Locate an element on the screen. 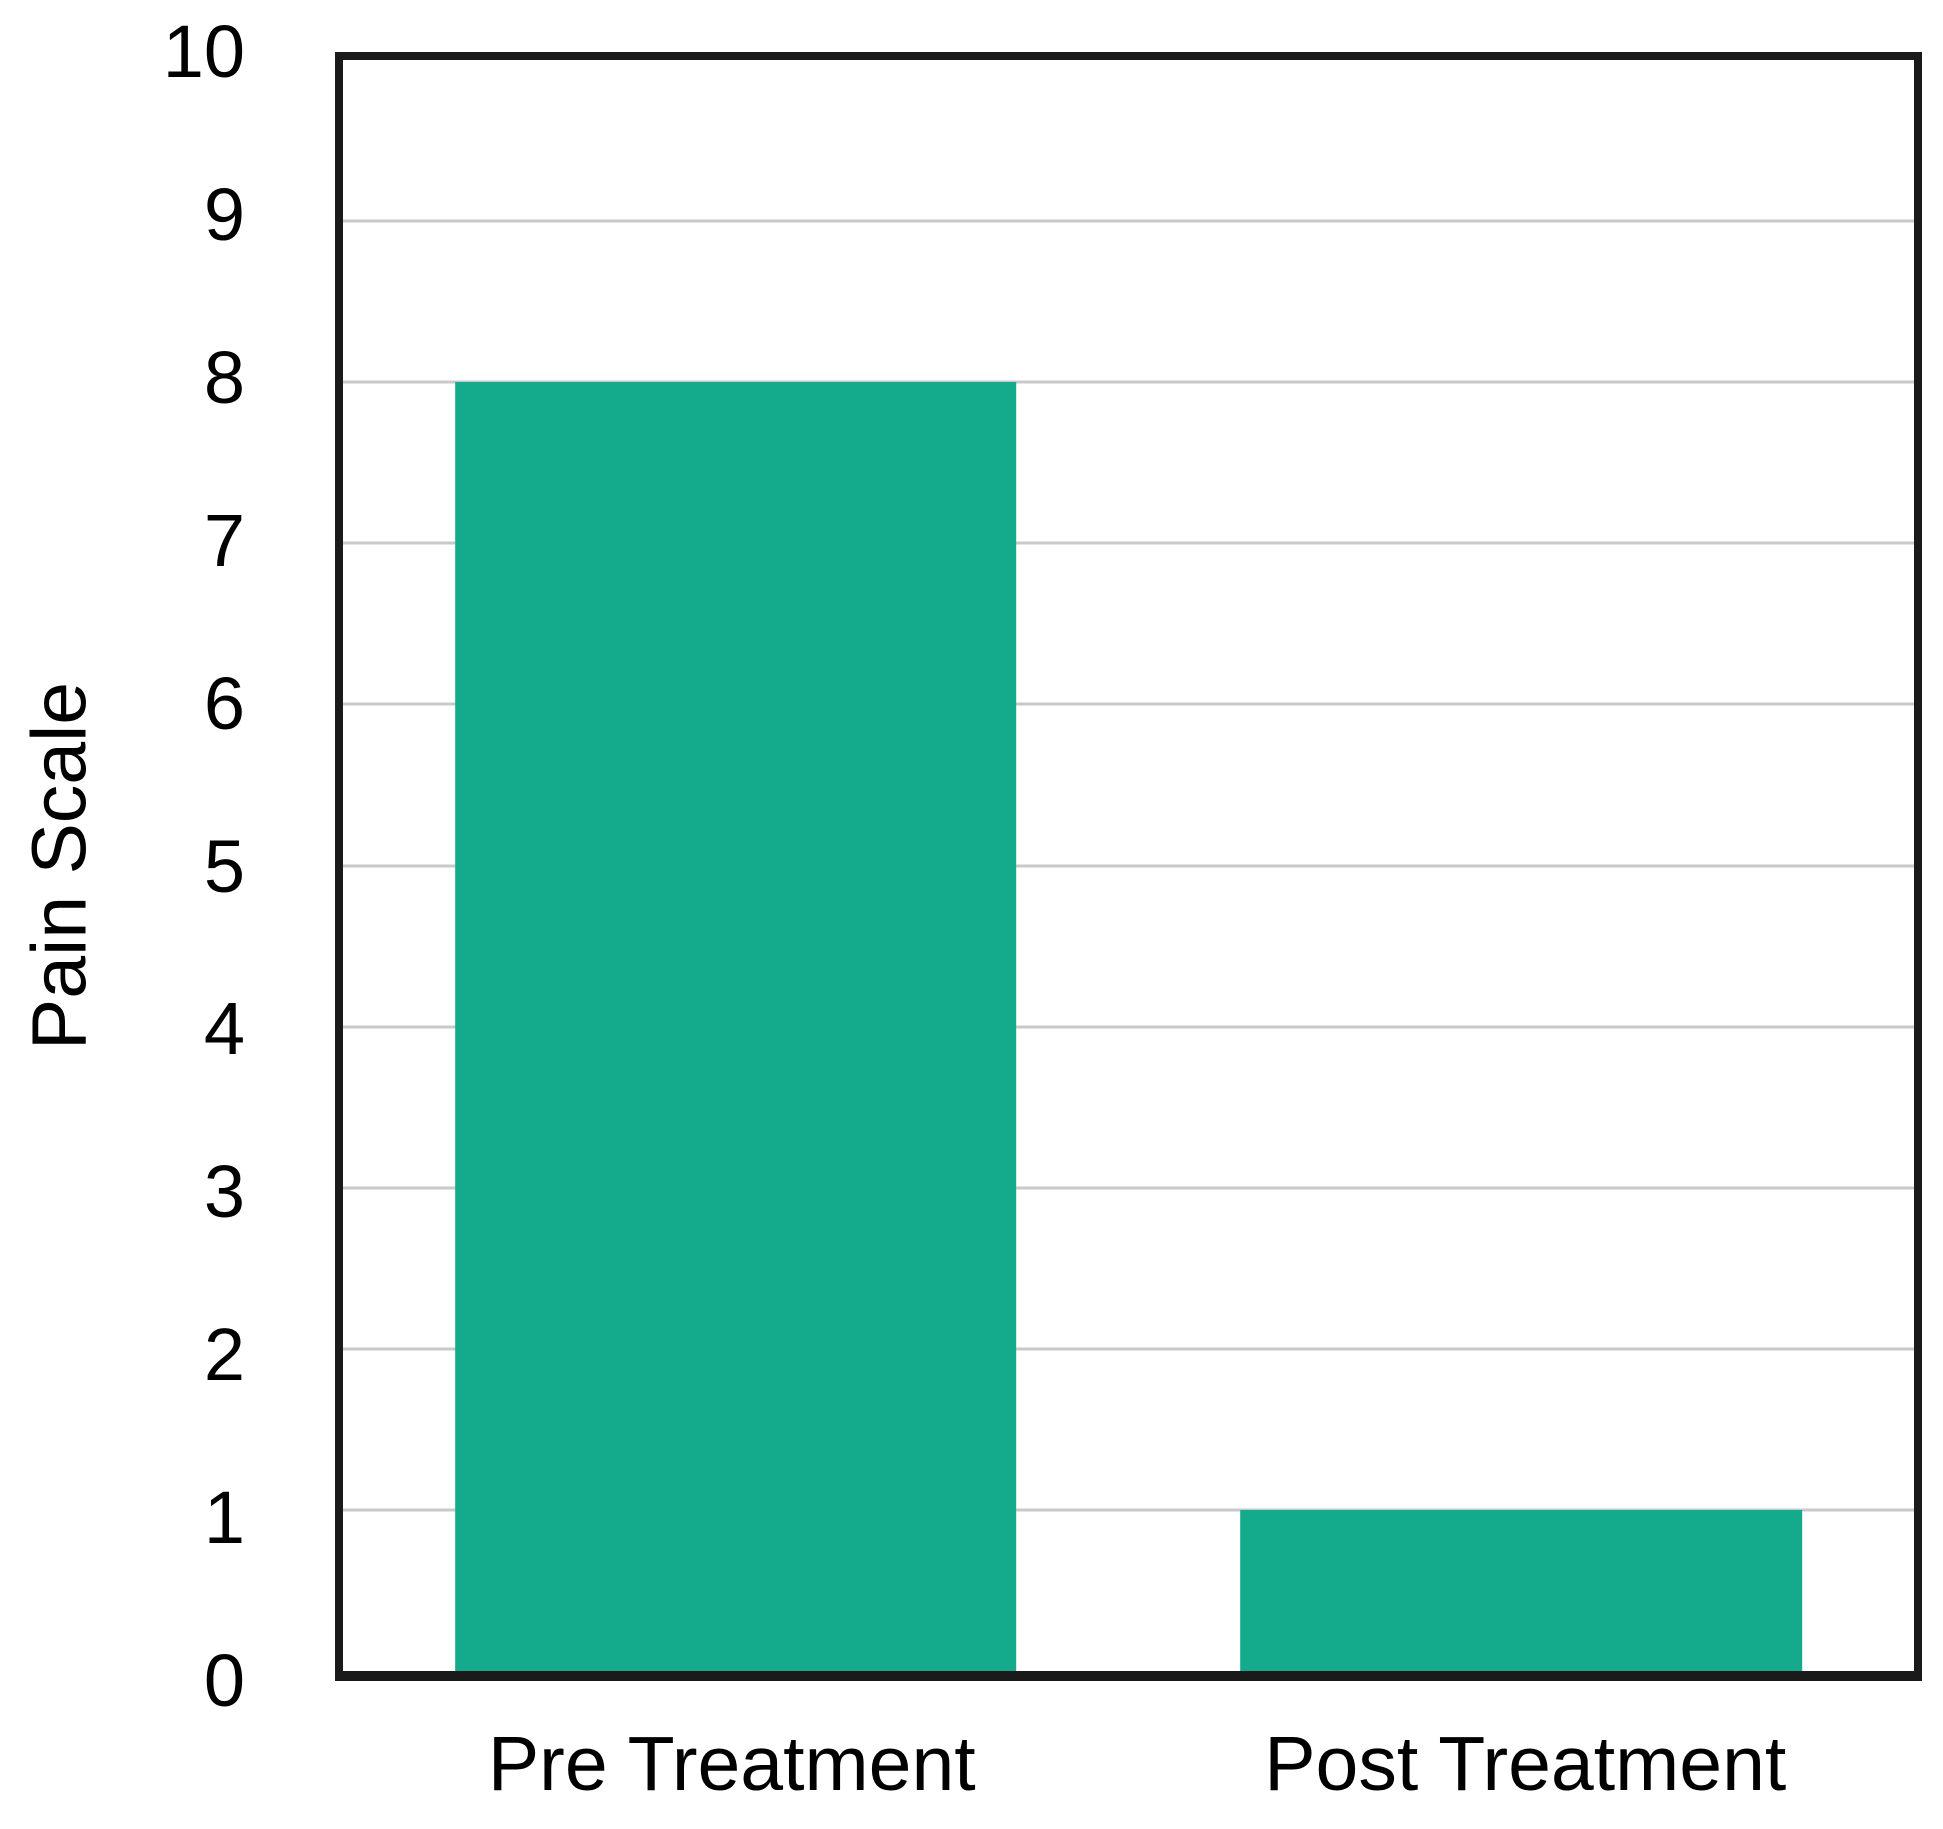 The image size is (1943, 1829). x-tick-label-post-treatment: Post Treatment is located at coordinates (1525, 1764).